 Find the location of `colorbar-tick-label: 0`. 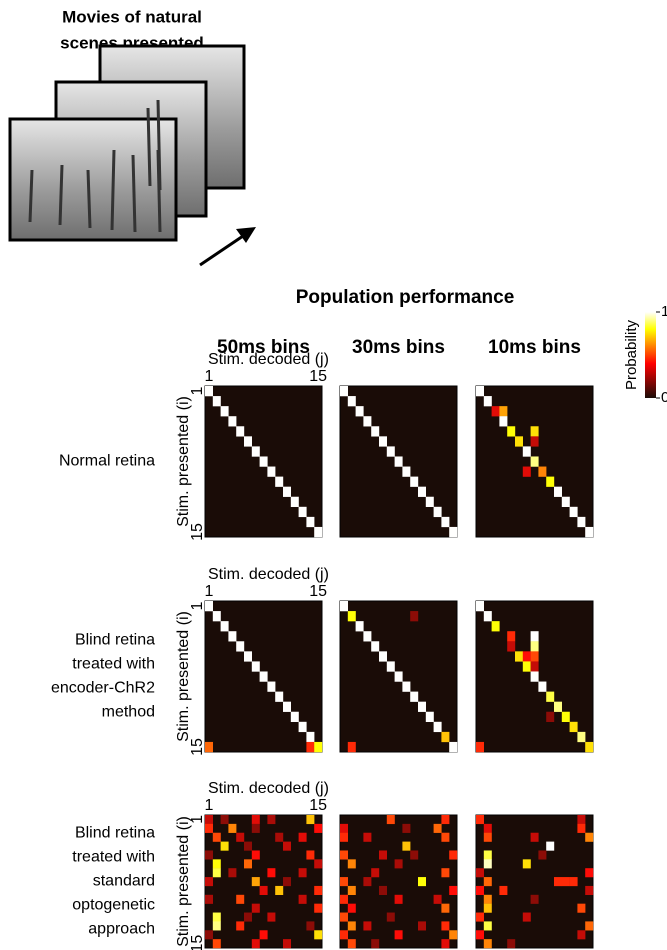

colorbar-tick-label: 0 is located at coordinates (664, 397).